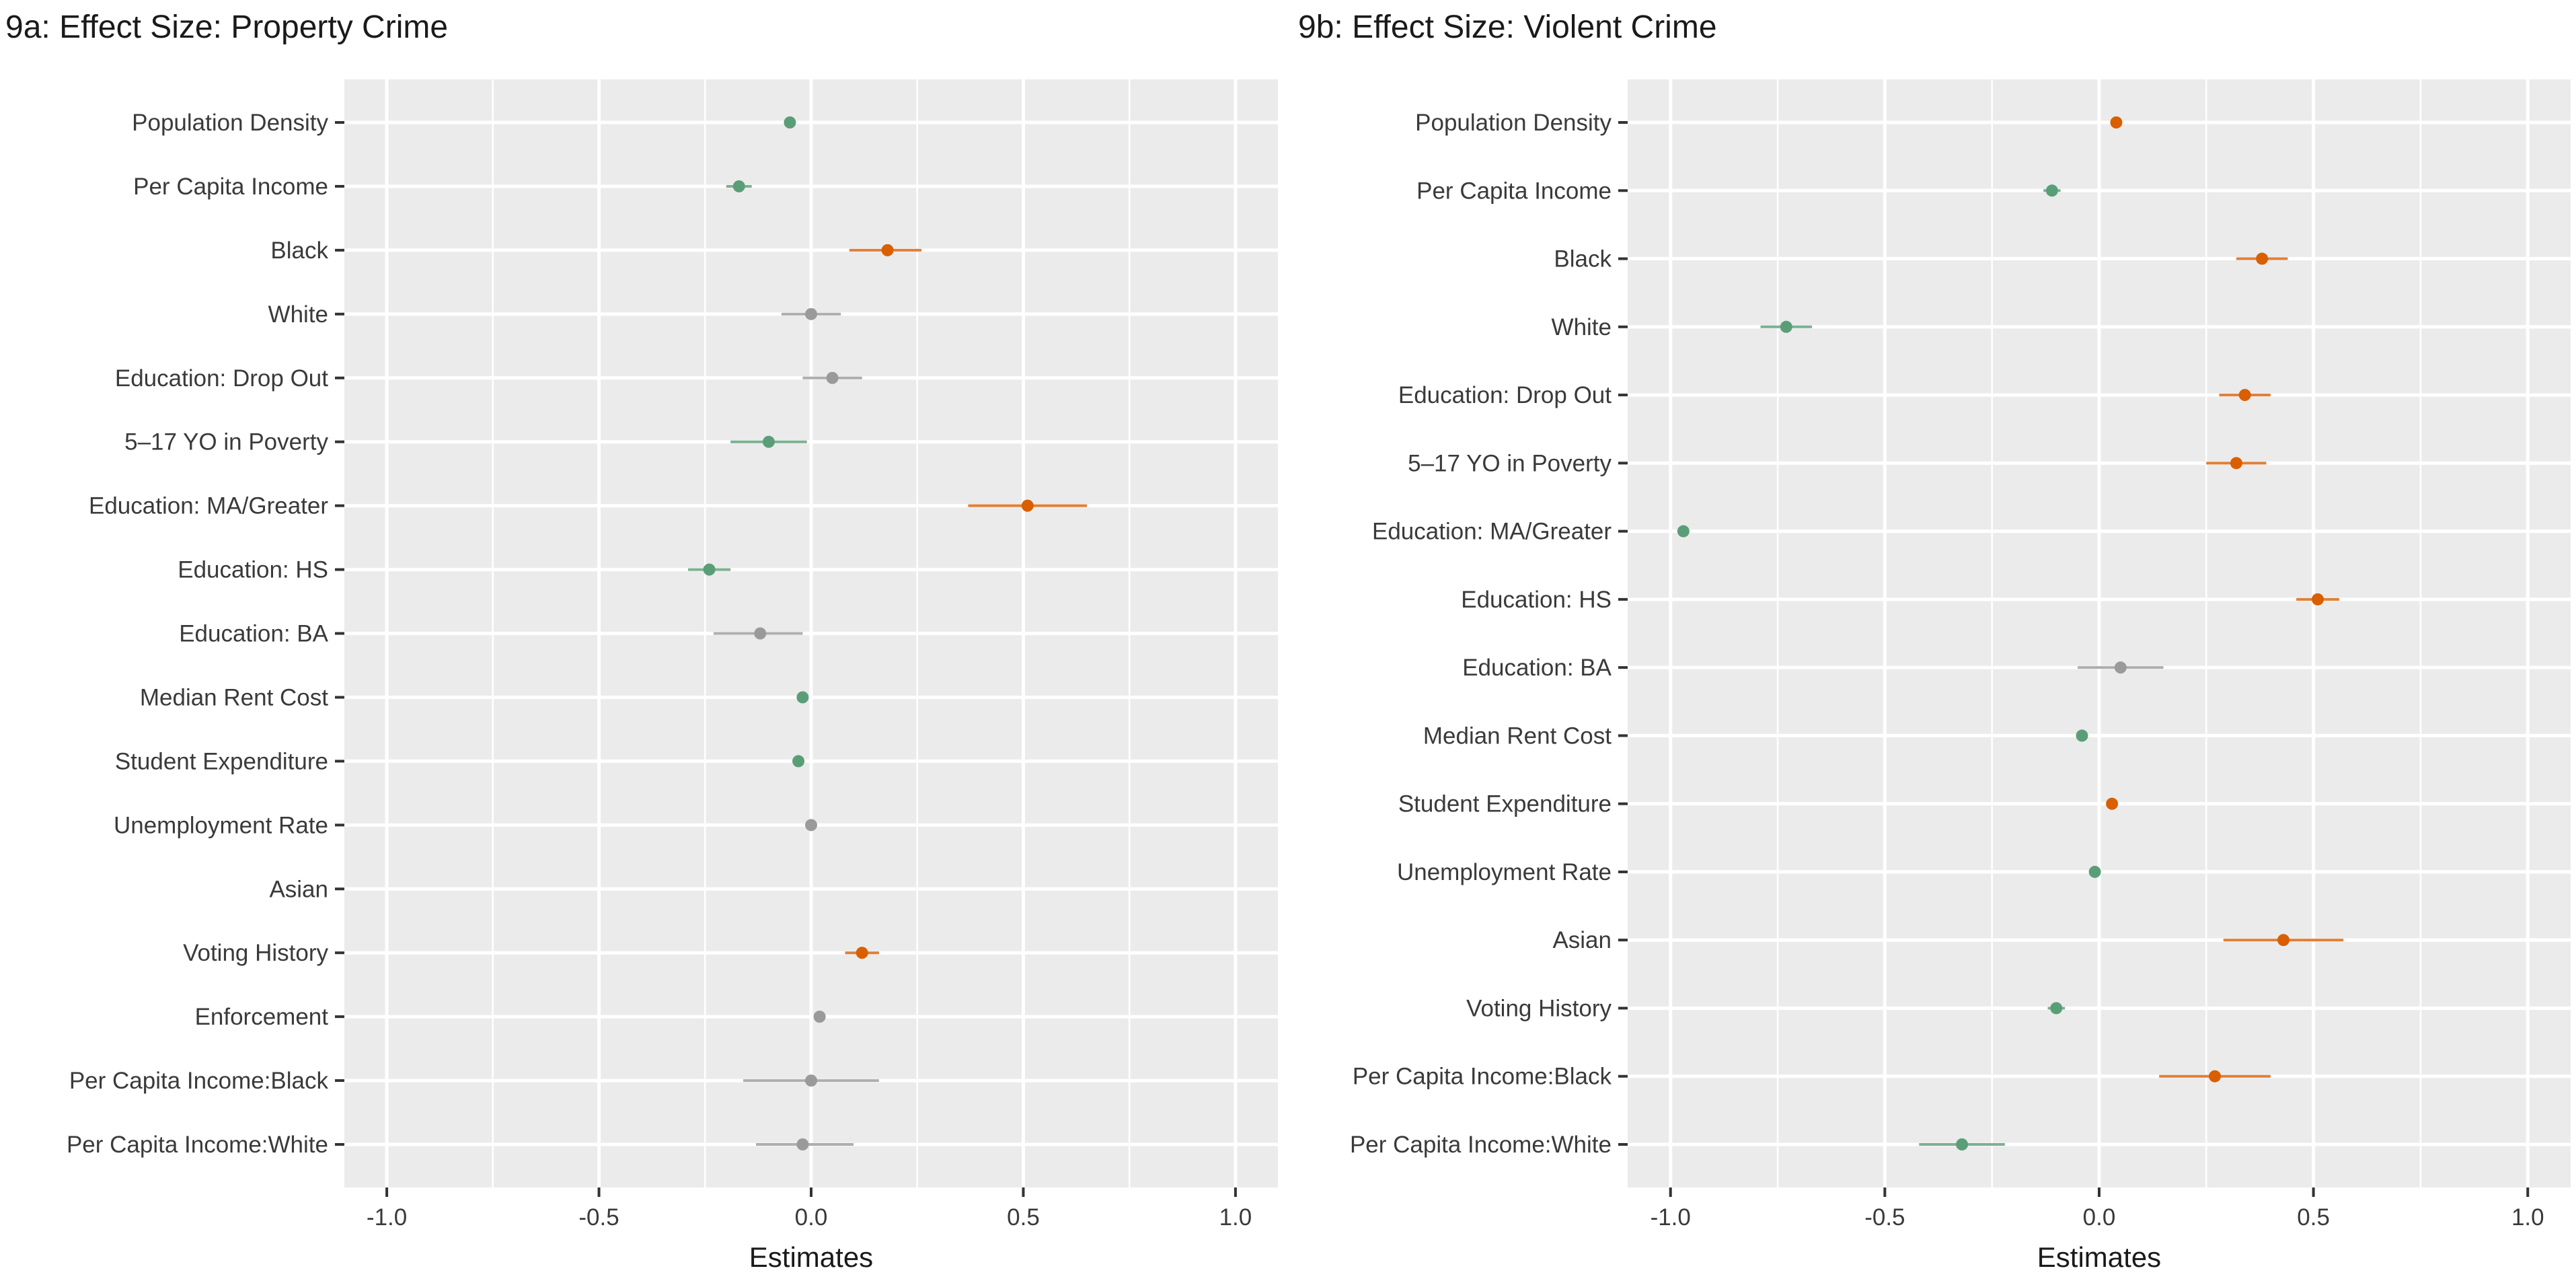 This screenshot has height=1281, width=2576. Describe the element at coordinates (888, 633) in the screenshot. I see `estimate-marks` at that location.